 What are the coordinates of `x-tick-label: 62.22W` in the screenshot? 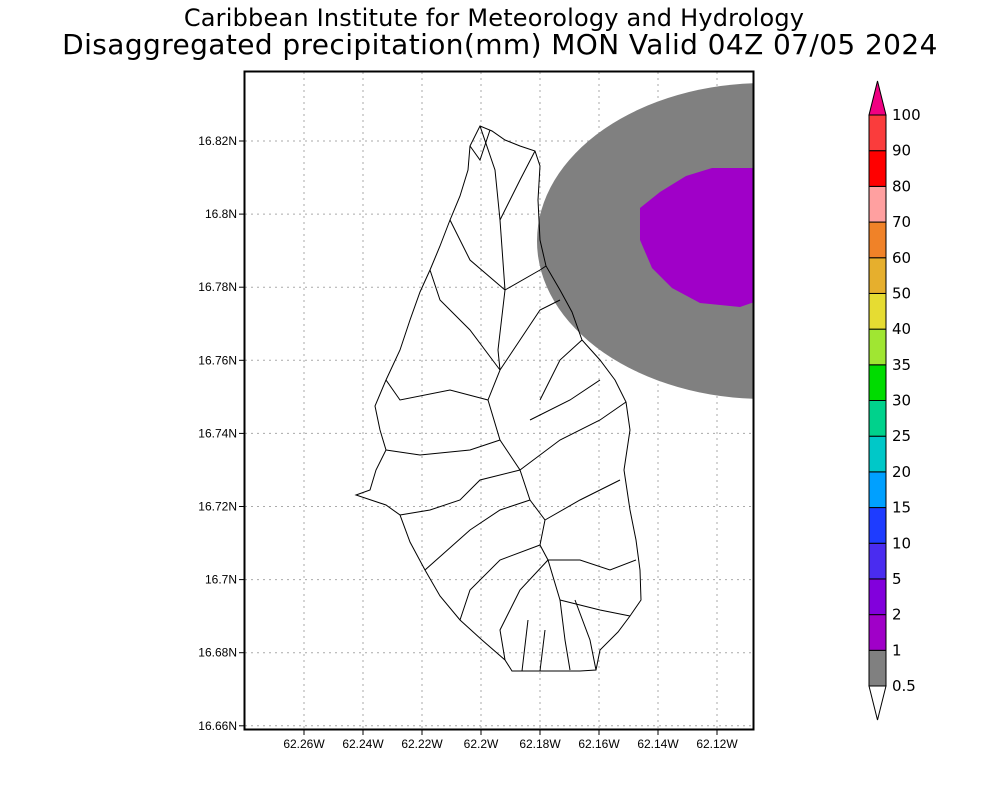 It's located at (422, 744).